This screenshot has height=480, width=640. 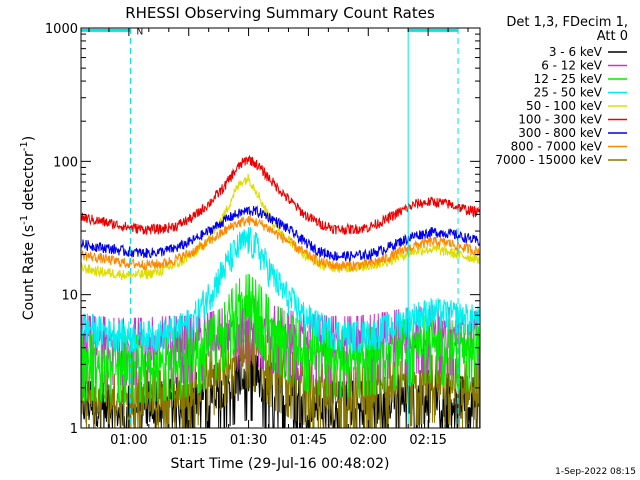 I want to click on x-tick-label: 01:15, so click(x=188, y=440).